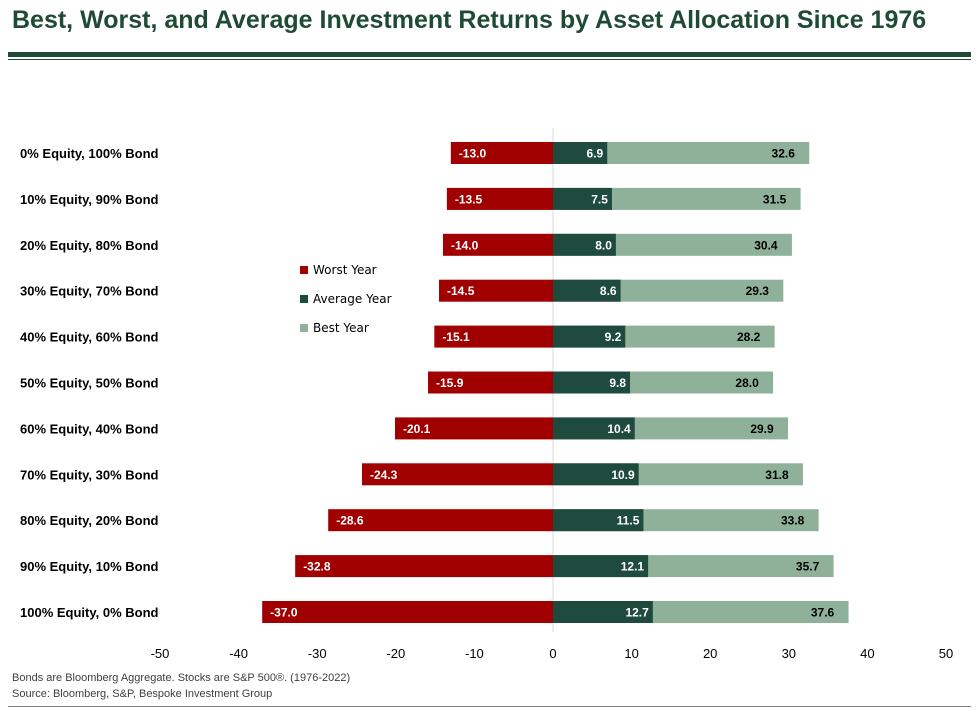  I want to click on title-underline-thin, so click(489, 59).